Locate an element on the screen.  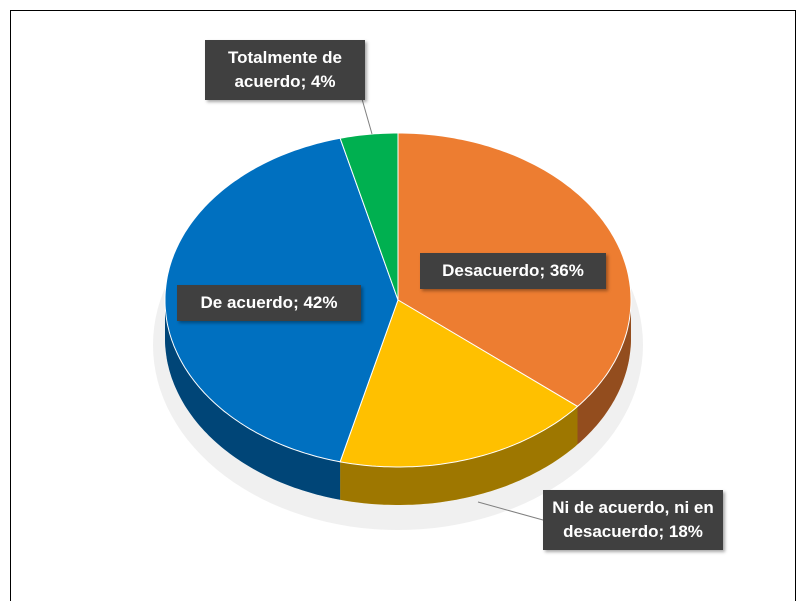
data-label: De acuerdo; 42% is located at coordinates (269, 303).